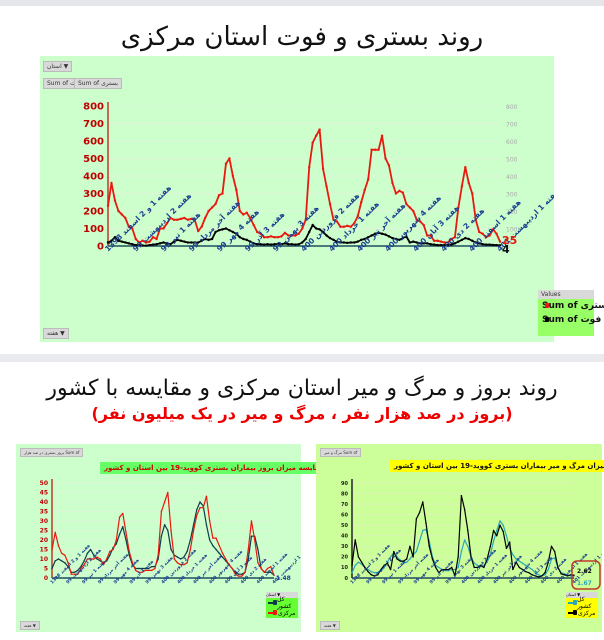 The height and width of the screenshot is (640, 604). Describe the element at coordinates (344, 494) in the screenshot. I see `svg-text: 80` at that location.